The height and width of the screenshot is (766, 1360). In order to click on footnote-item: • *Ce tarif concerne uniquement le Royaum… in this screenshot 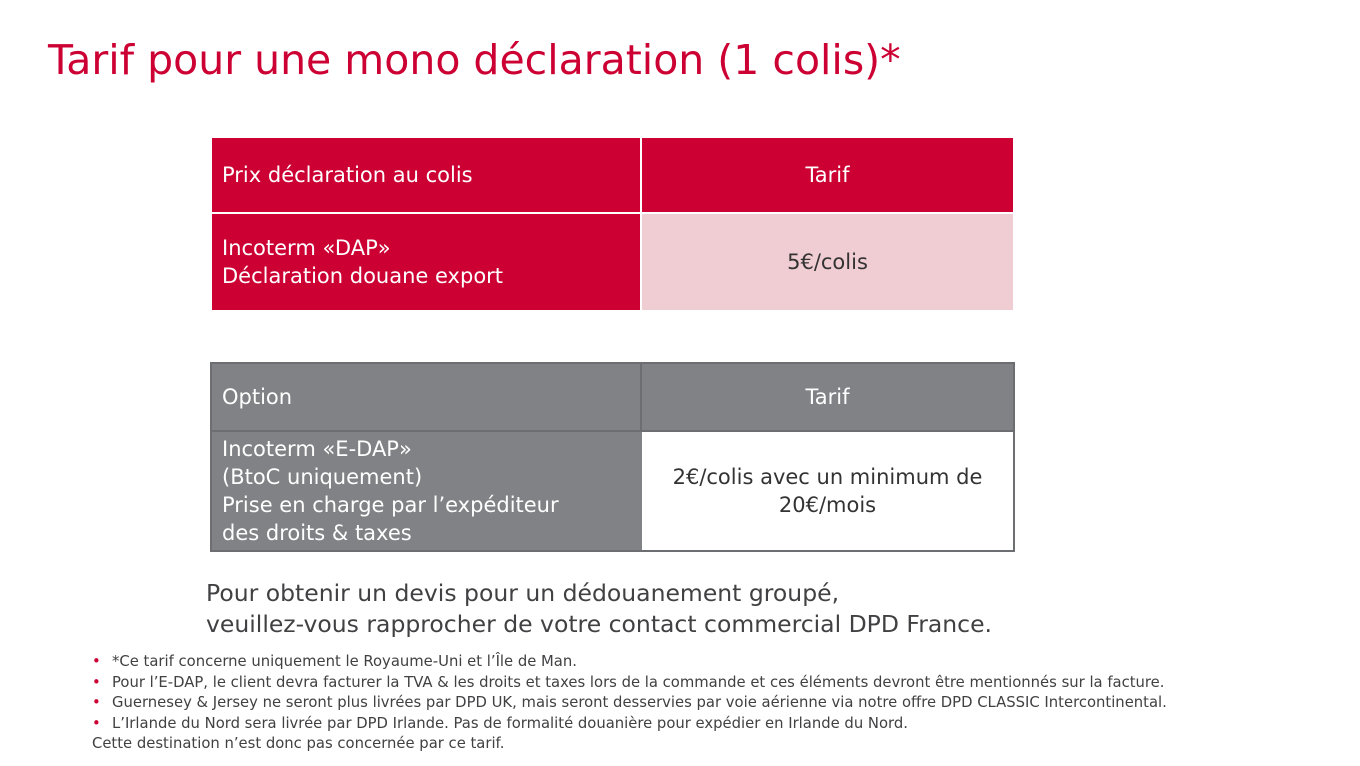, I will do `click(629, 662)`.